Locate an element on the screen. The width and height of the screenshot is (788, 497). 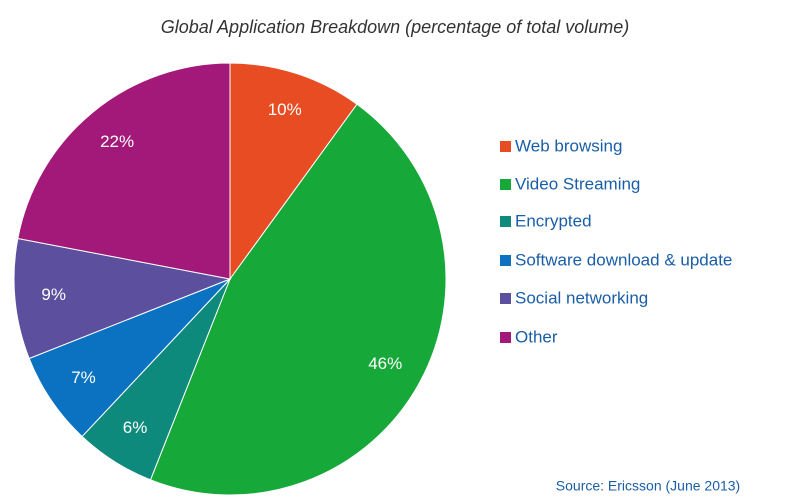
data-label: 10% is located at coordinates (285, 109).